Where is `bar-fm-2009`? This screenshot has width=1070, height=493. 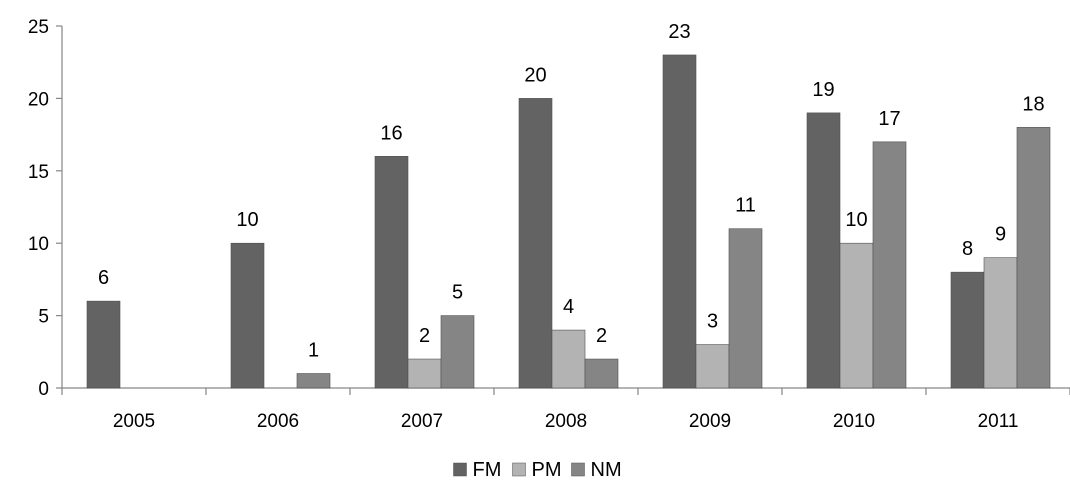
bar-fm-2009 is located at coordinates (679, 221).